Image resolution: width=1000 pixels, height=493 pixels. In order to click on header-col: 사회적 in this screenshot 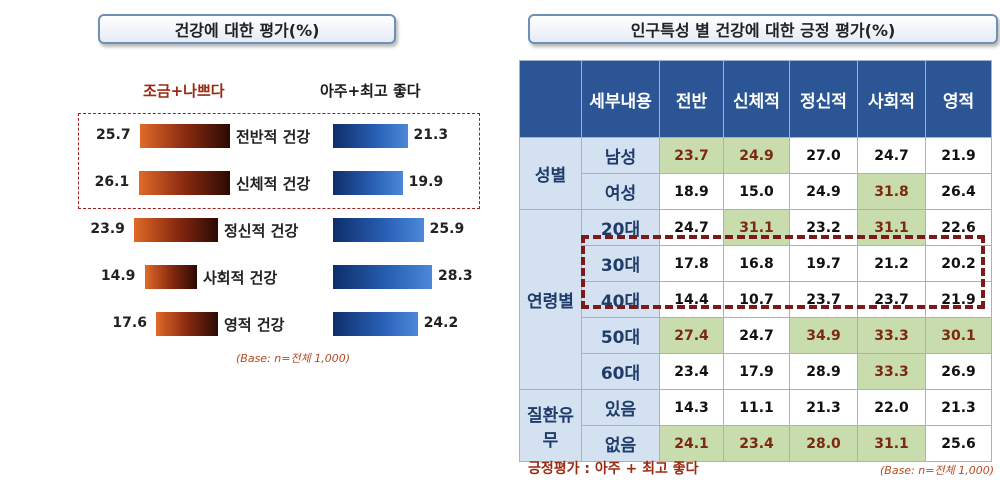, I will do `click(891, 99)`.